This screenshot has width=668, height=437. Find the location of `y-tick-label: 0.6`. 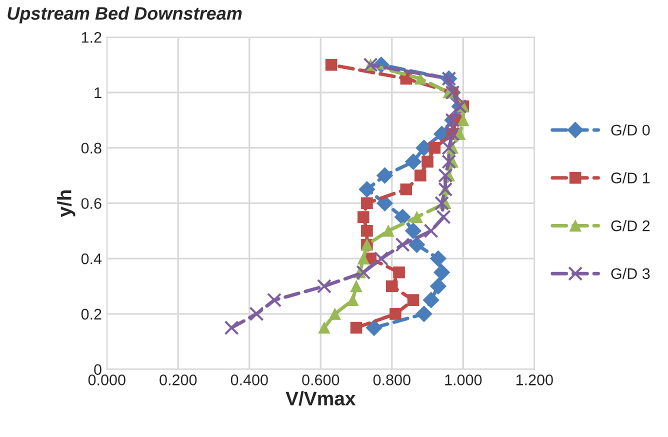

y-tick-label: 0.6 is located at coordinates (91, 203).